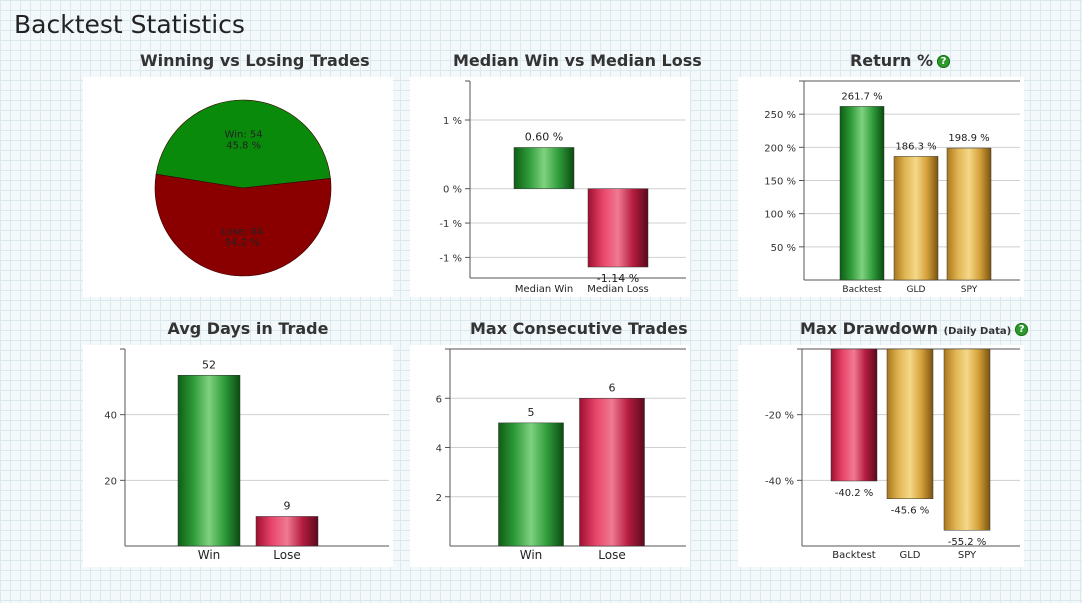 Image resolution: width=1082 pixels, height=603 pixels. Describe the element at coordinates (910, 511) in the screenshot. I see `data-label: -45.6 %` at that location.